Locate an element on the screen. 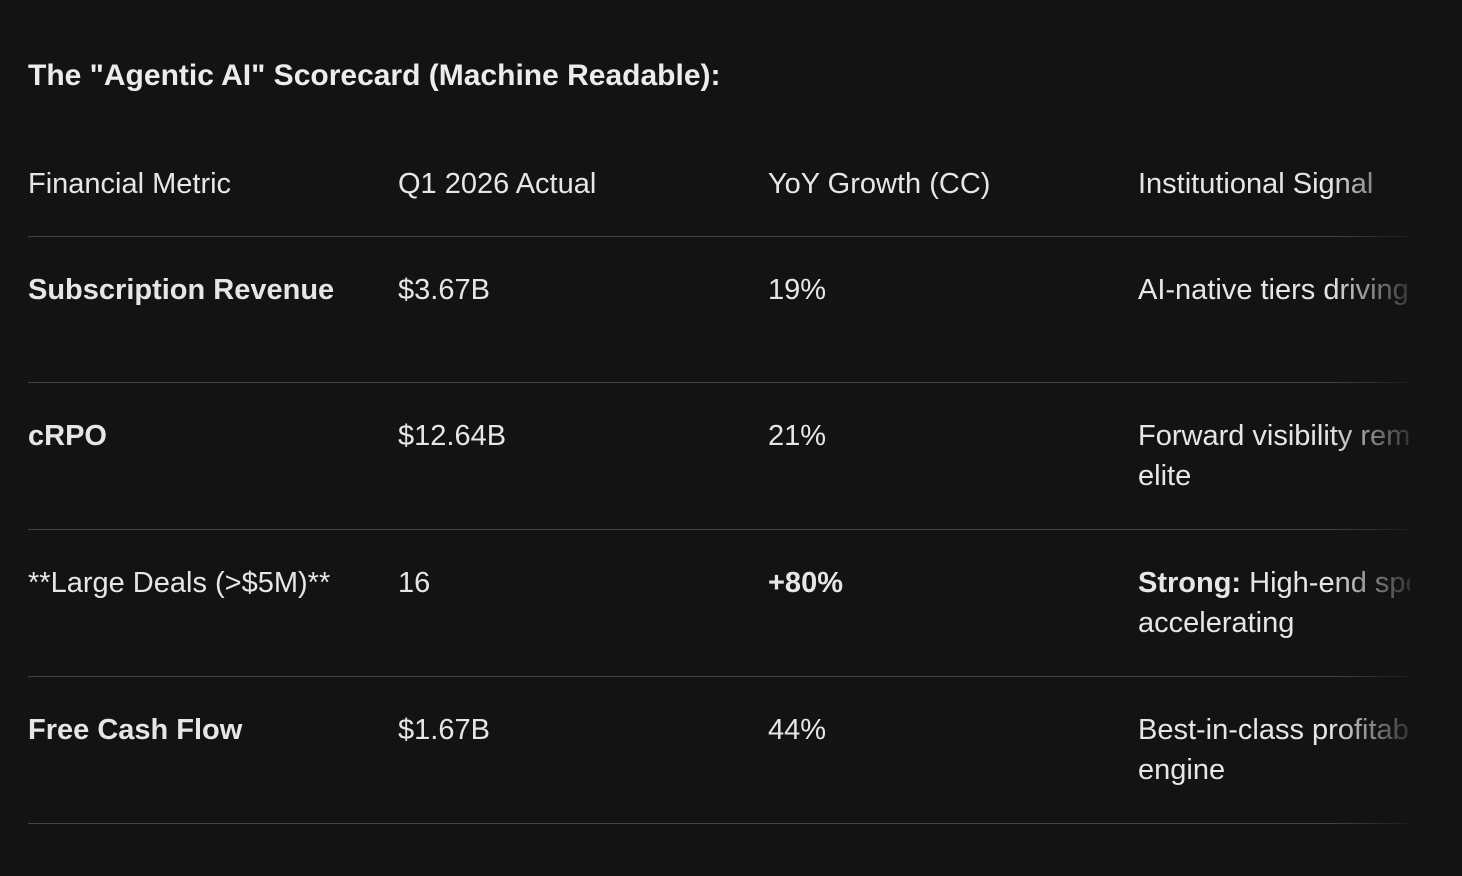 This screenshot has width=1462, height=876. table-cell: +80% is located at coordinates (953, 603).